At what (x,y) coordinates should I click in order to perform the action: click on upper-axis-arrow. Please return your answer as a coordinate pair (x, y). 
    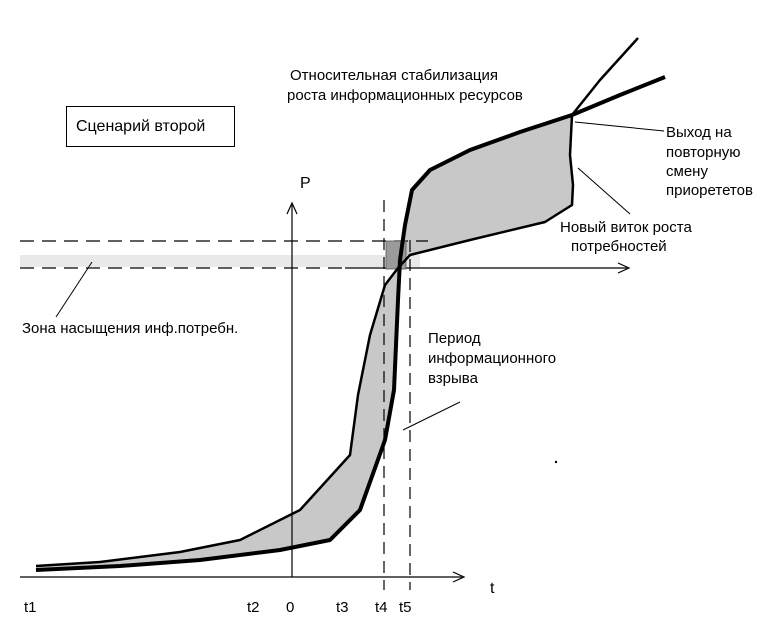
    Looking at the image, I should click on (624, 268).